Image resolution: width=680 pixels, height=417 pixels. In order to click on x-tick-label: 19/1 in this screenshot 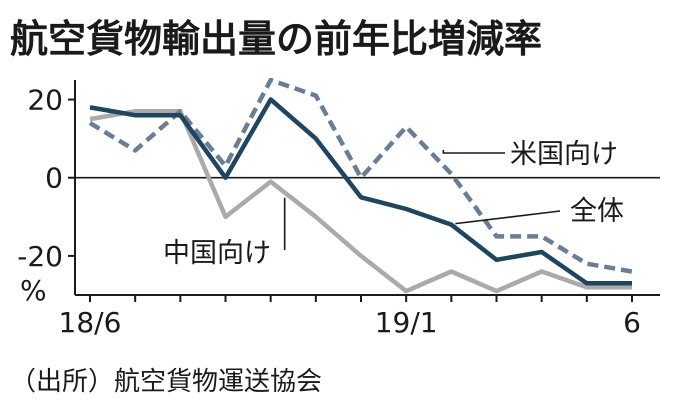, I will do `click(406, 322)`.